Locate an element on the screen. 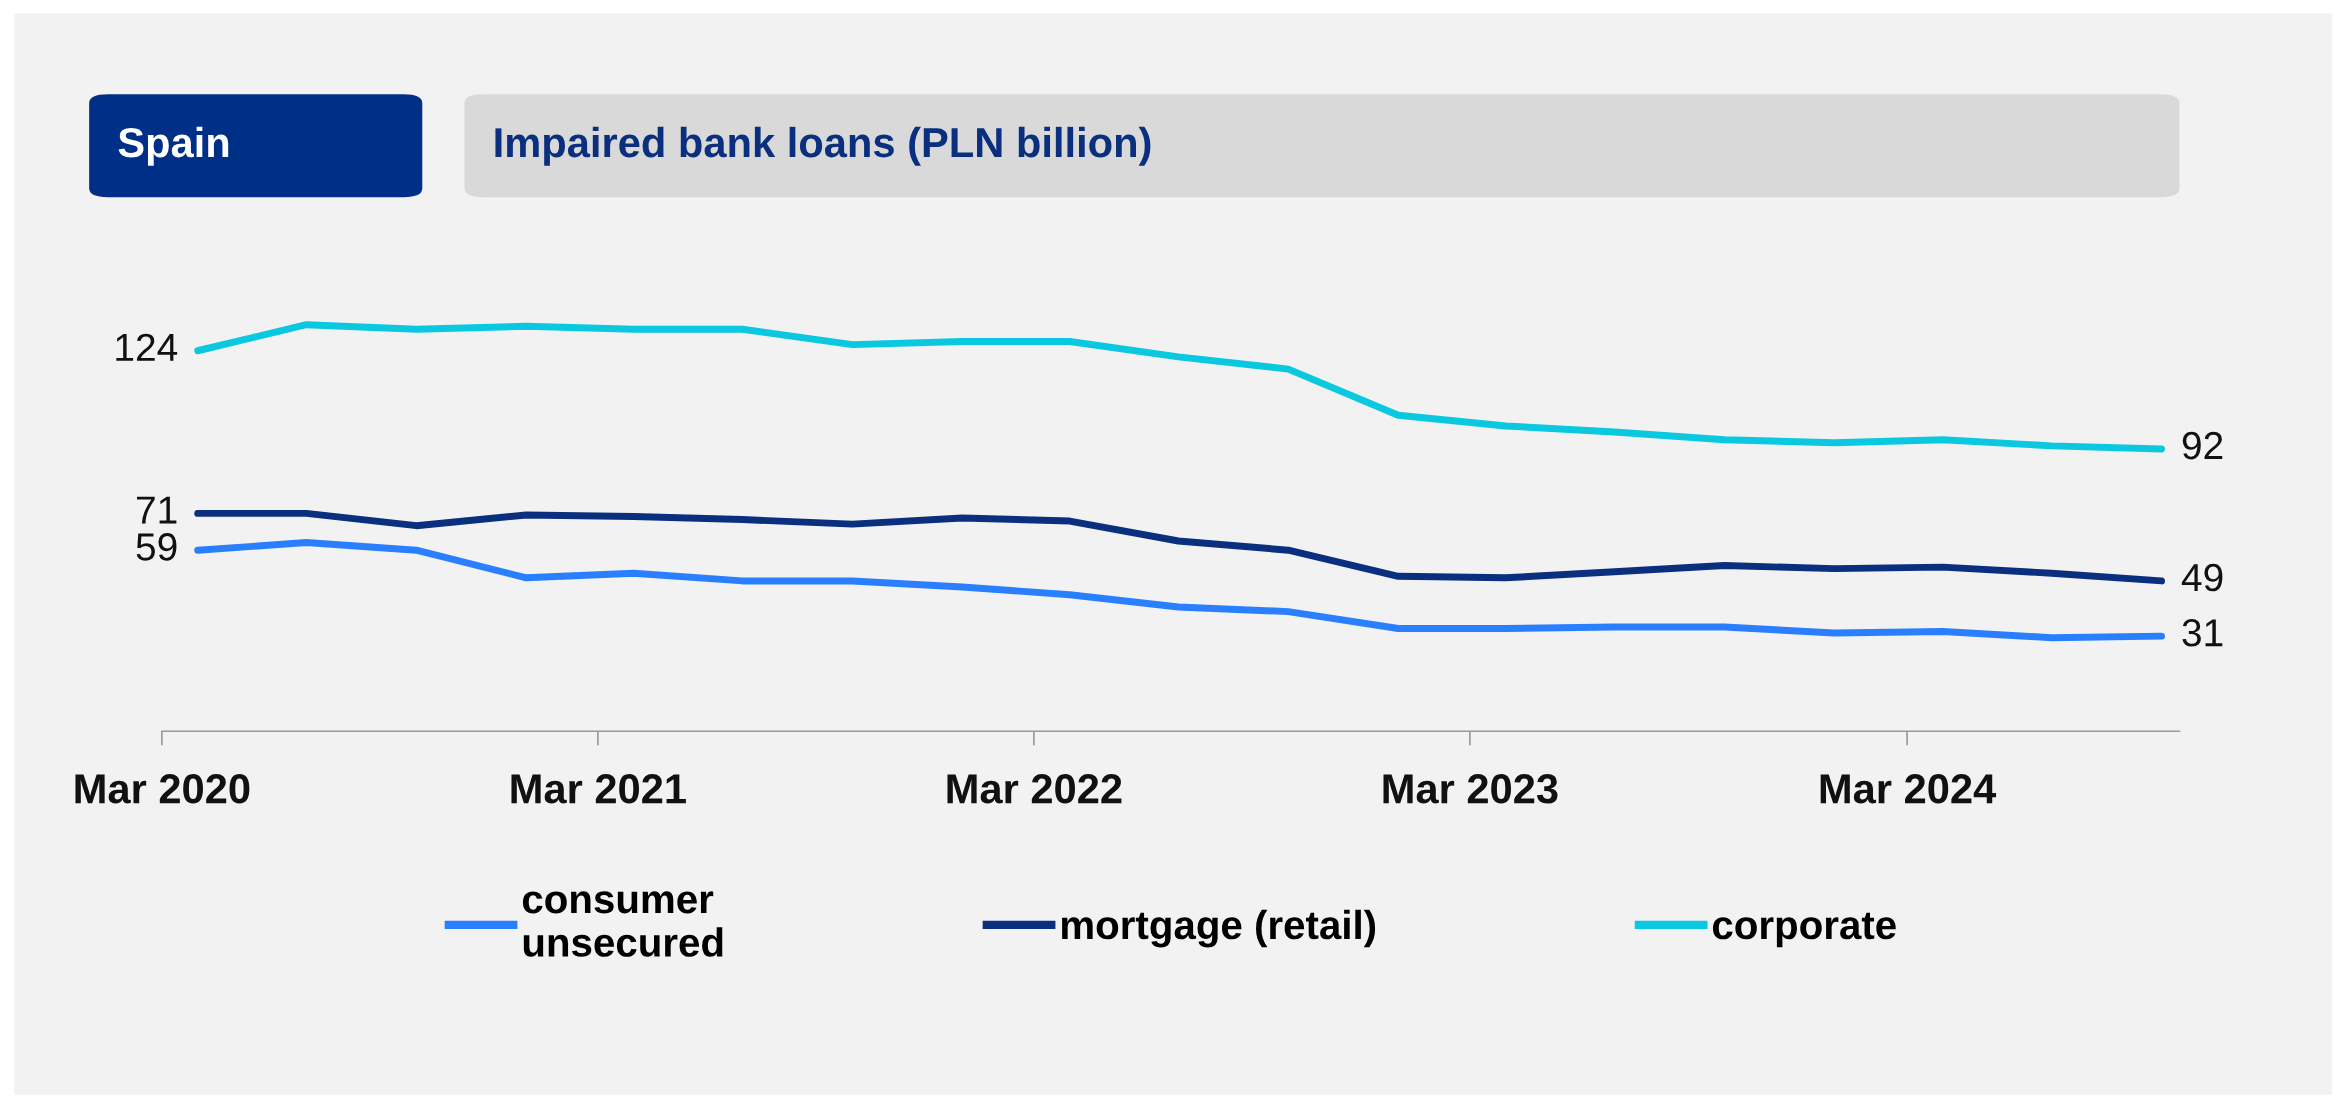 The width and height of the screenshot is (2346, 1108). legend-label: corporate is located at coordinates (1804, 930).